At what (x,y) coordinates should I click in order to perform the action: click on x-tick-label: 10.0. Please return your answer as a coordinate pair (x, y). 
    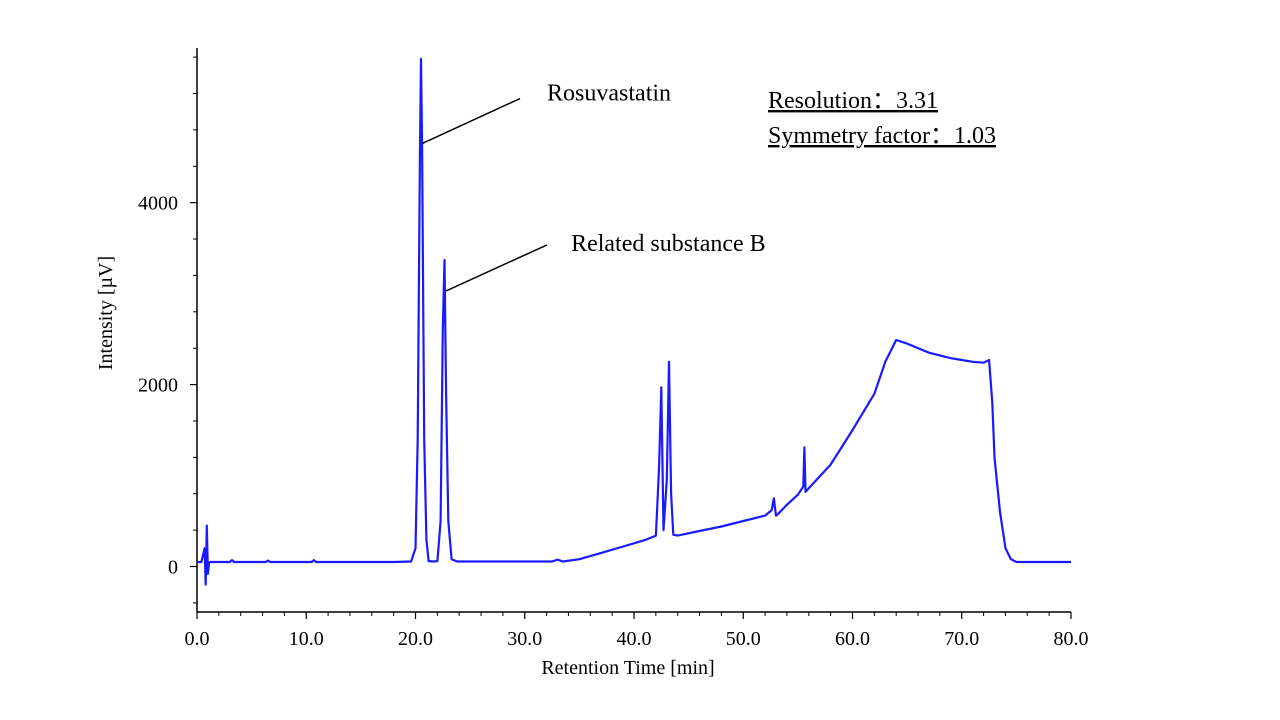
    Looking at the image, I should click on (306, 639).